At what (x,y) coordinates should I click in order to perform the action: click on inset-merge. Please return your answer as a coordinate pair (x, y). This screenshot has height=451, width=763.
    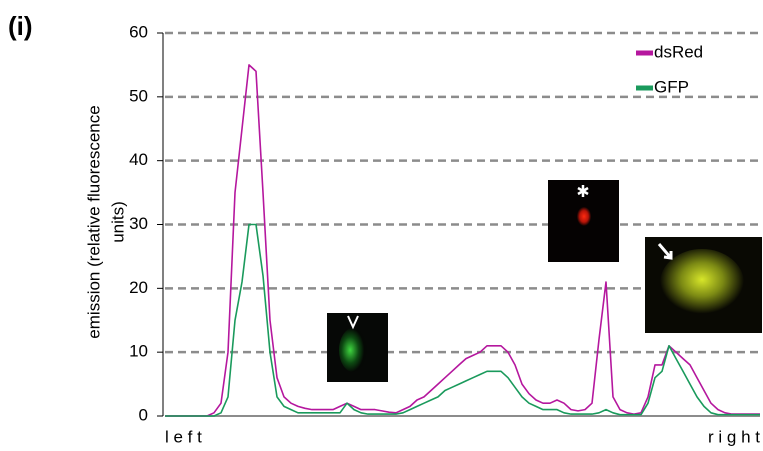
    Looking at the image, I should click on (703, 285).